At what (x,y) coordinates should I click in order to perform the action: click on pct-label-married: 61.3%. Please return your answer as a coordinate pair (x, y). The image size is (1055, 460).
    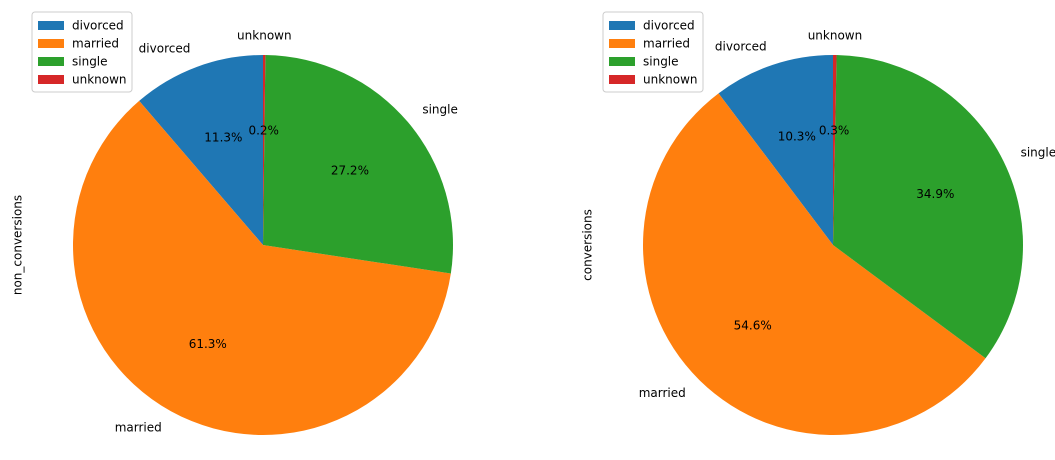
    Looking at the image, I should click on (208, 344).